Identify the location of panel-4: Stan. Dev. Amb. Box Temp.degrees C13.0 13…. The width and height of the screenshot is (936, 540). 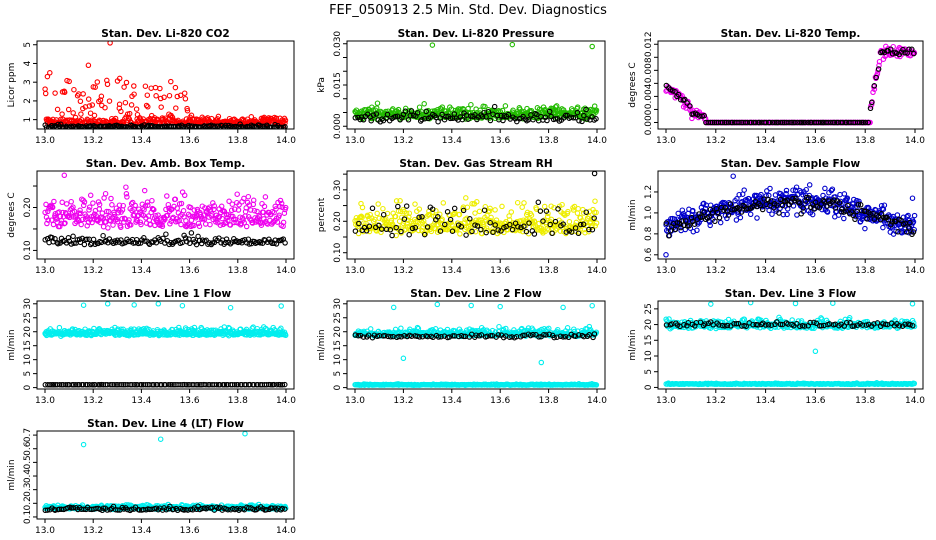
(151, 217).